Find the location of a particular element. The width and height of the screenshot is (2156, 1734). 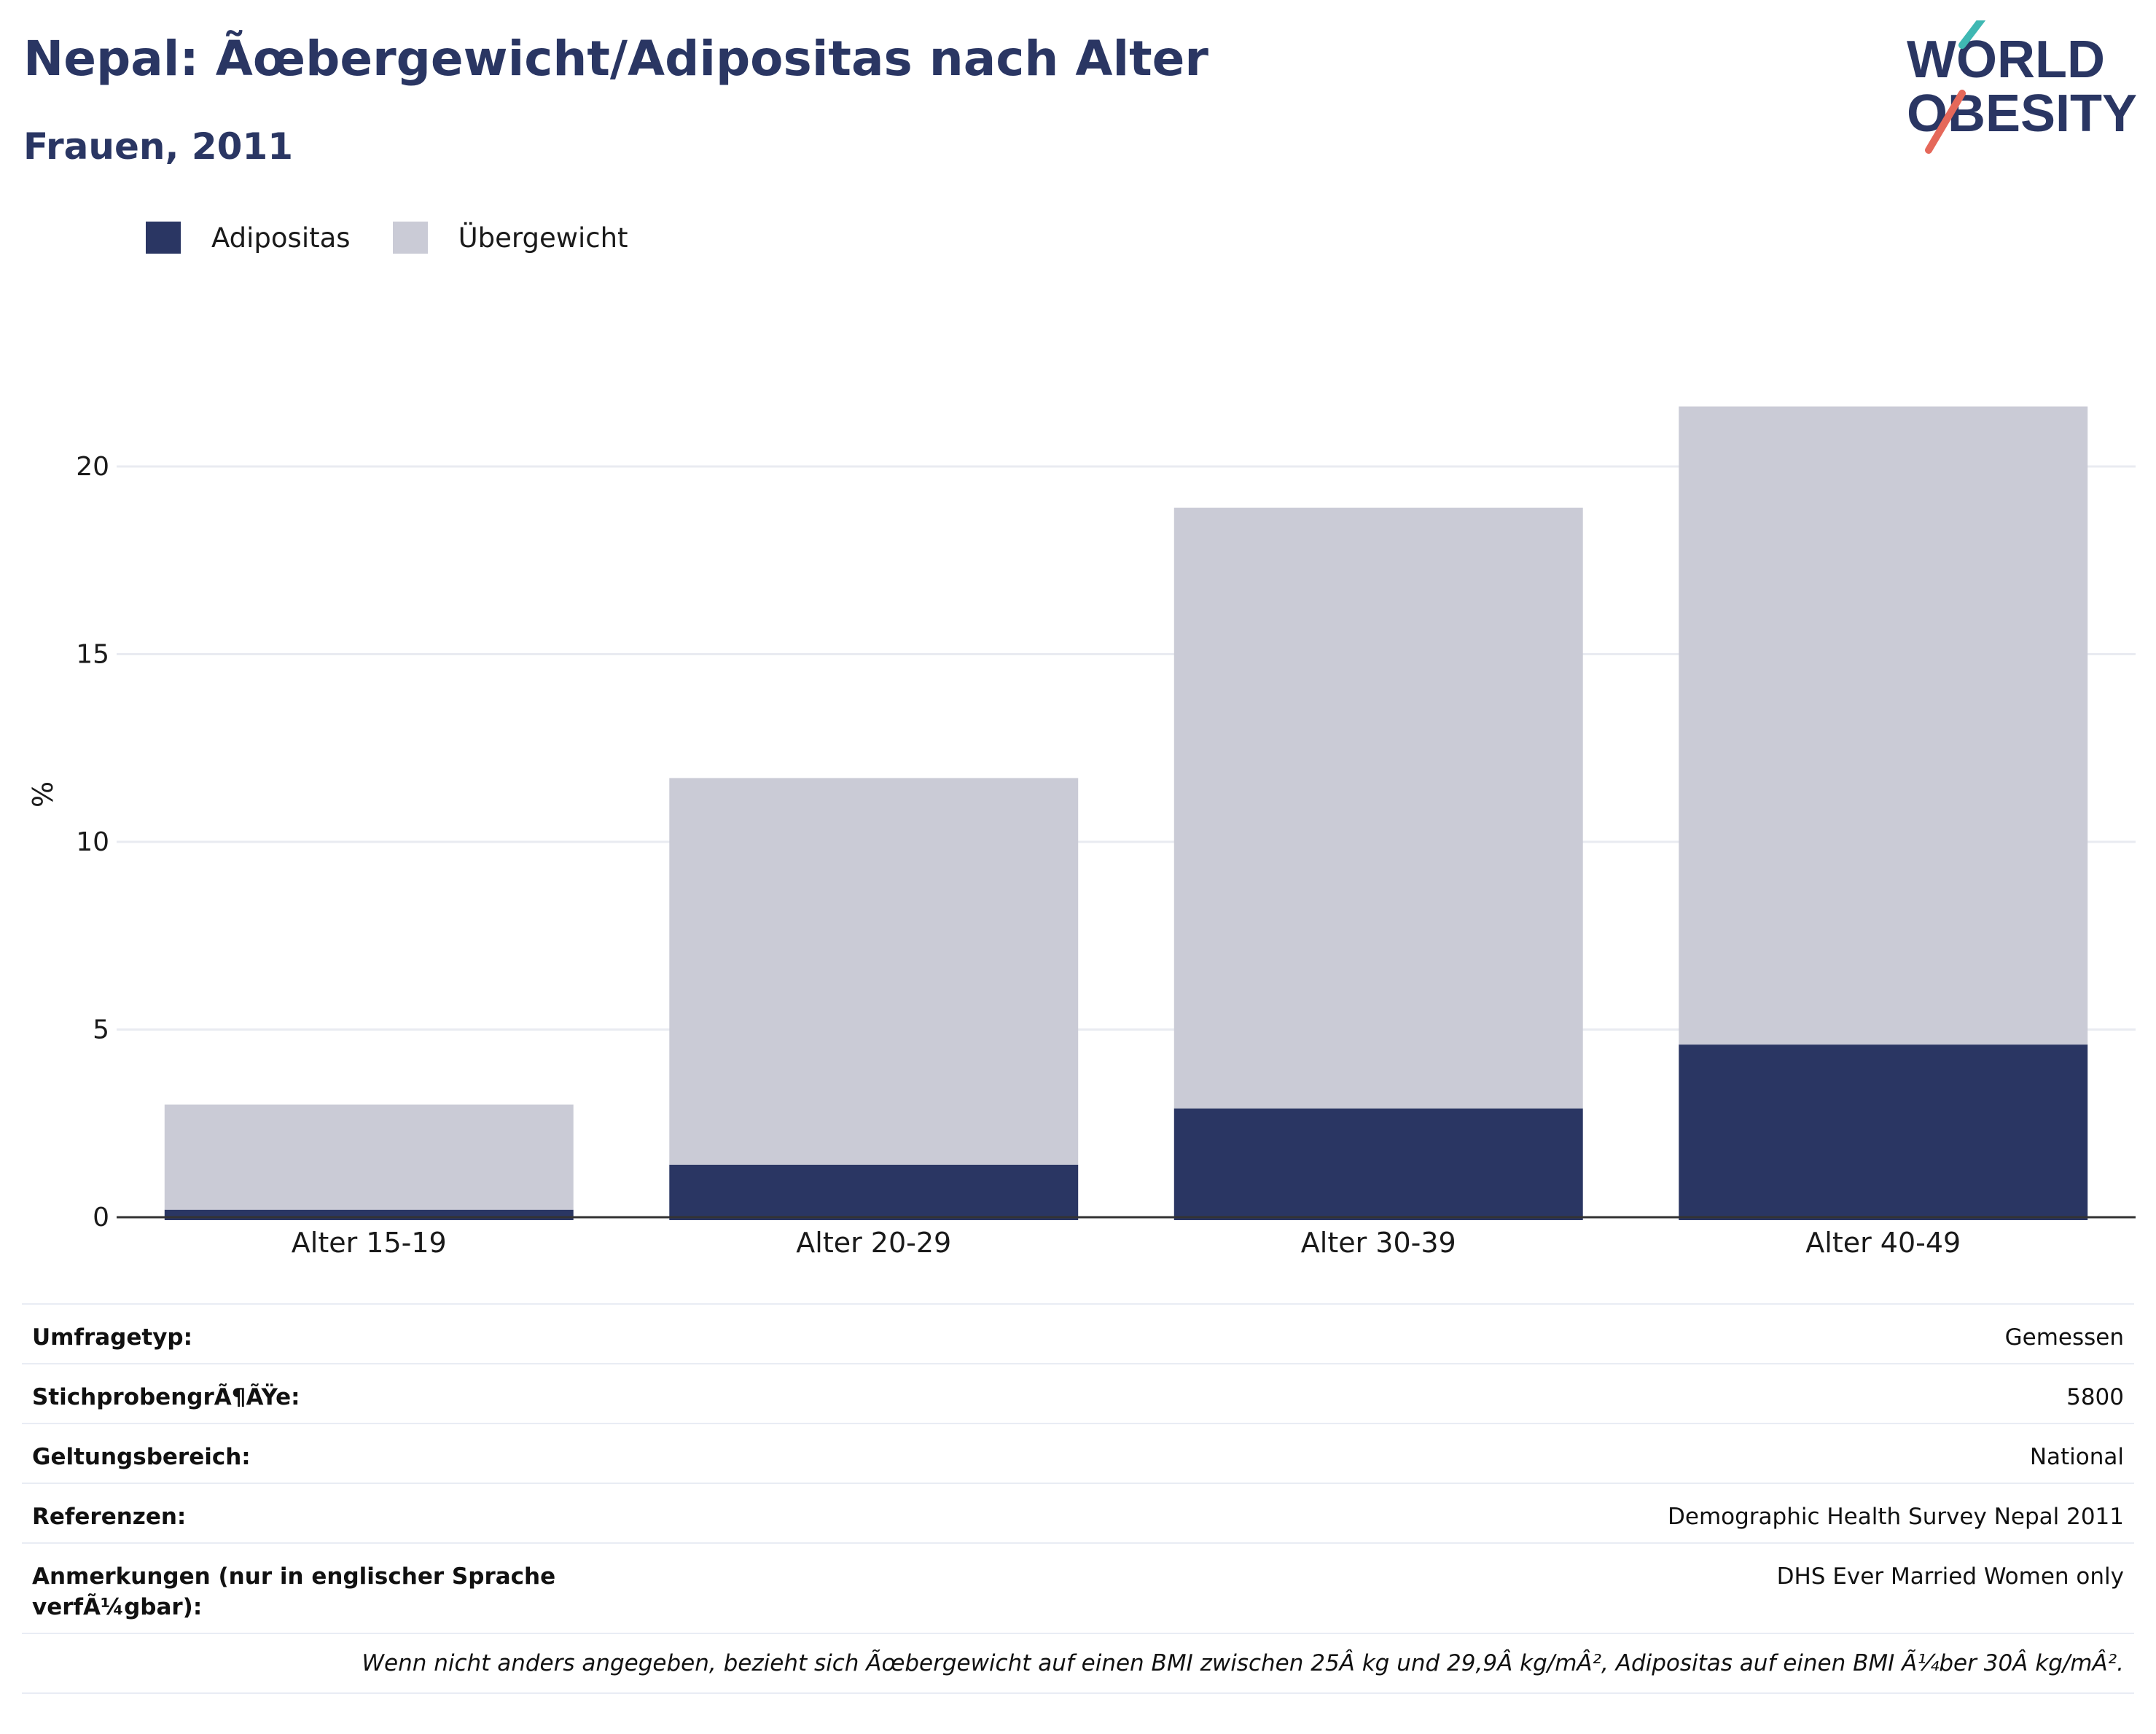

logo-line1: WORLD is located at coordinates (2006, 60).